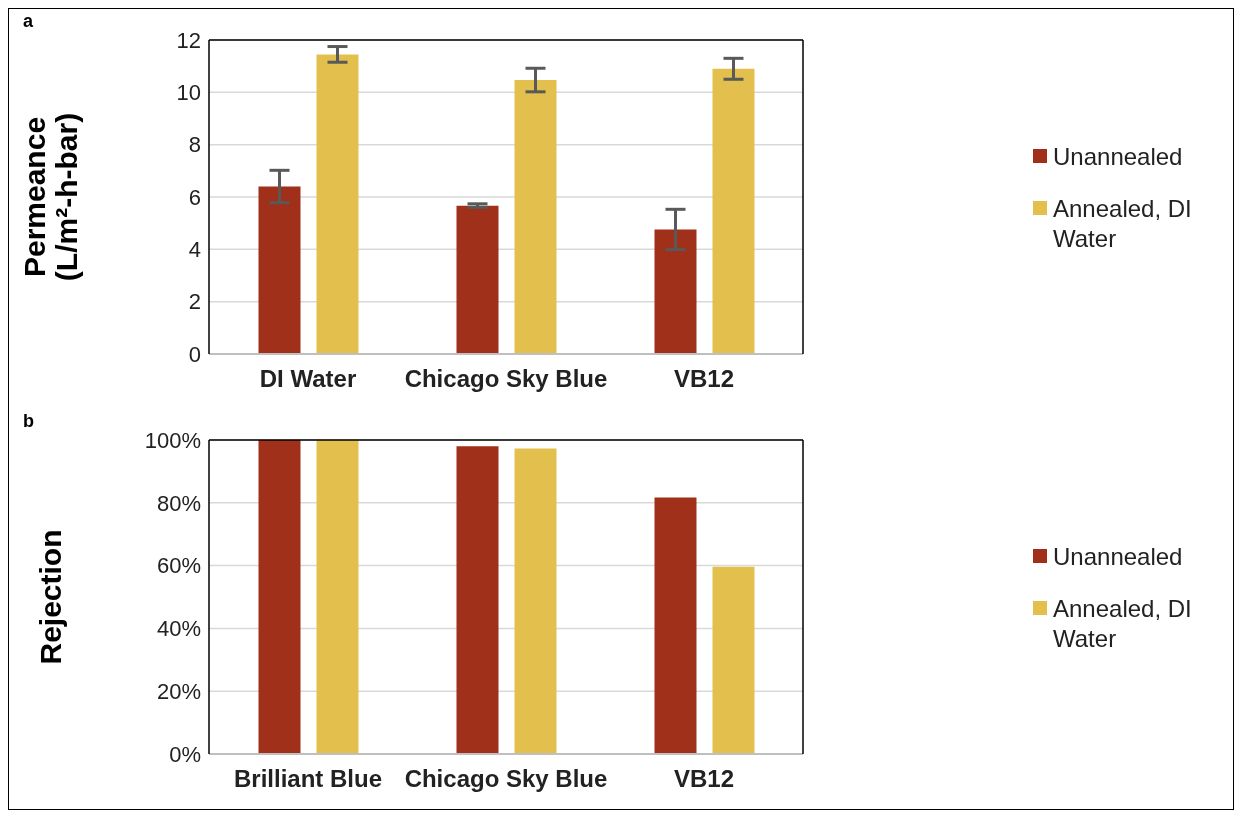 The height and width of the screenshot is (822, 1244). I want to click on y-tick-label: 60%, so click(178, 566).